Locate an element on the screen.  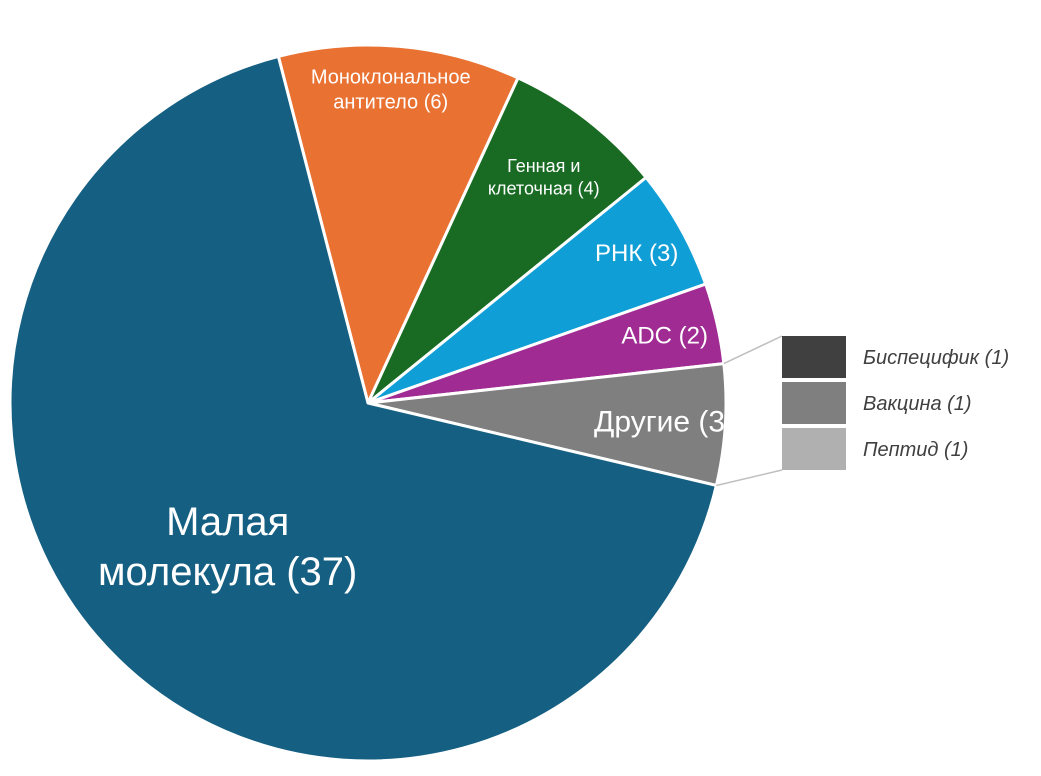
slice-label-line: антитело (6) is located at coordinates (390, 102).